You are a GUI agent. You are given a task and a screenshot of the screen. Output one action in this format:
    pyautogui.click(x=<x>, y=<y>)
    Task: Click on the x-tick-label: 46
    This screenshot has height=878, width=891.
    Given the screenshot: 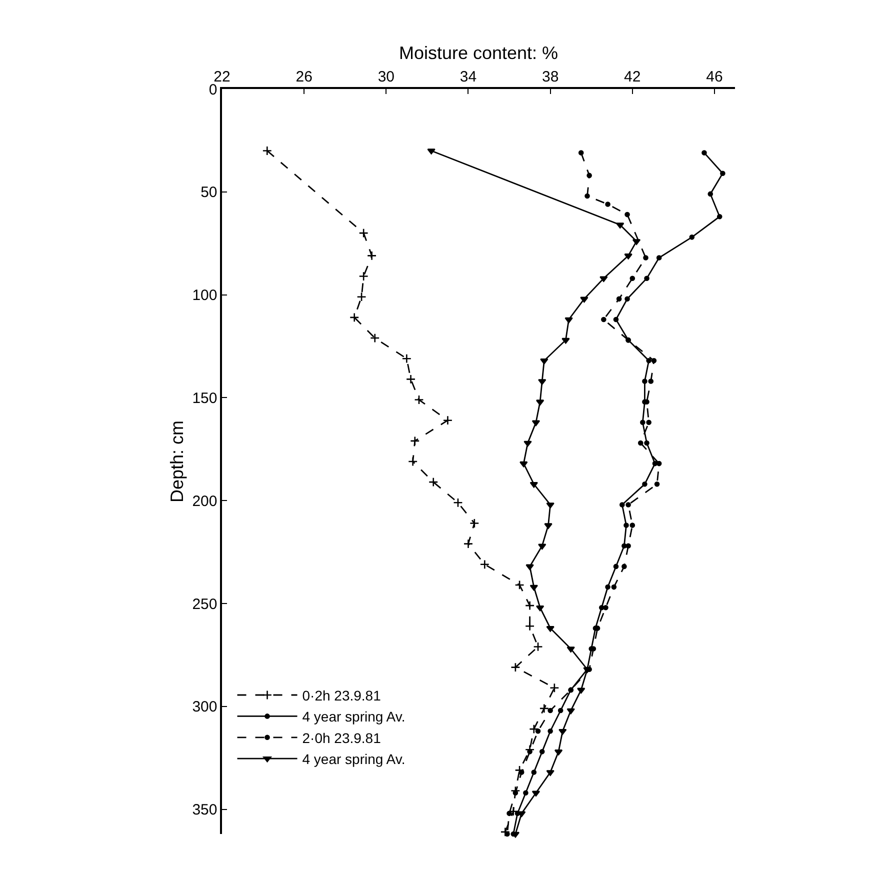 What is the action you would take?
    pyautogui.click(x=714, y=77)
    